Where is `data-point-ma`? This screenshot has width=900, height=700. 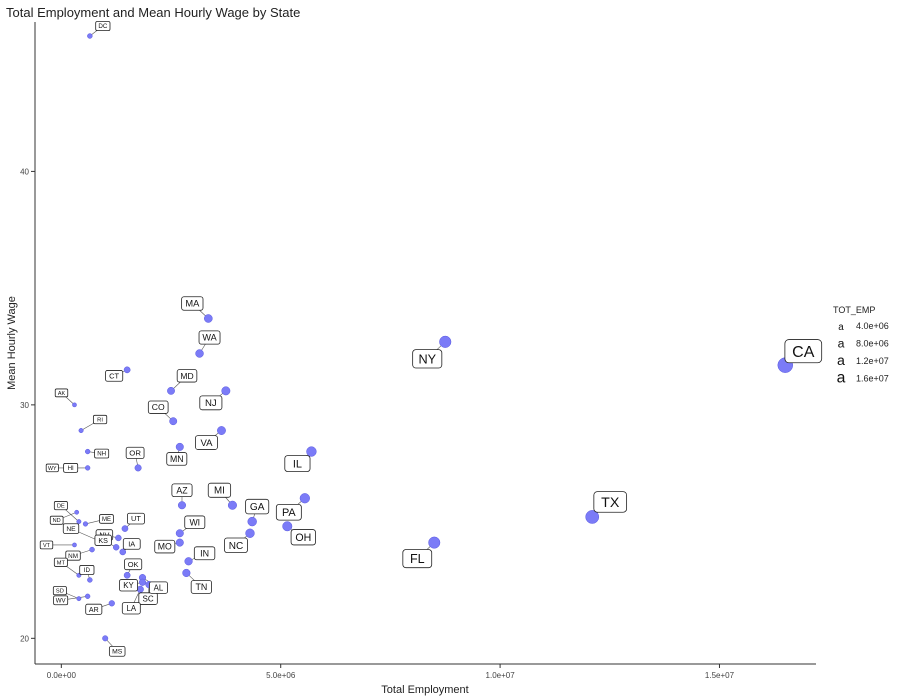
data-point-ma is located at coordinates (208, 318).